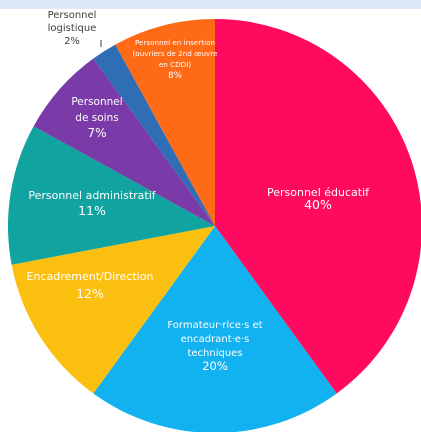 The width and height of the screenshot is (421, 432). What do you see at coordinates (72, 41) in the screenshot?
I see `slice-value-label: 2%` at bounding box center [72, 41].